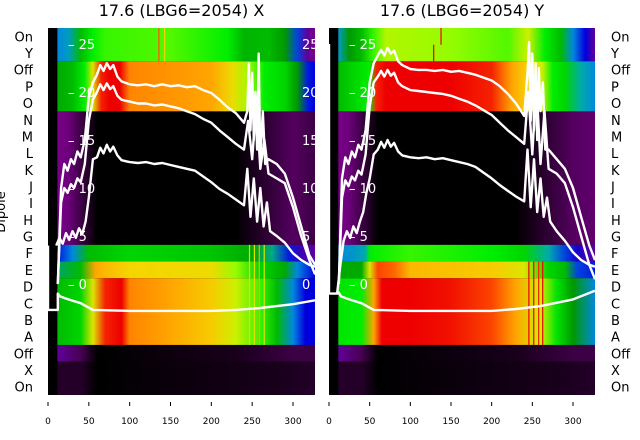  Describe the element at coordinates (182, 10) in the screenshot. I see `panel-title: 17.6 (LBG6=2054) X` at that location.